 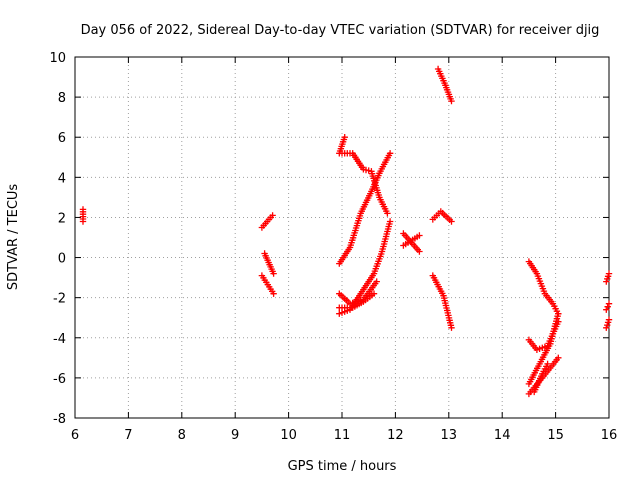 I want to click on y-tick-label: 0, so click(x=62, y=259).